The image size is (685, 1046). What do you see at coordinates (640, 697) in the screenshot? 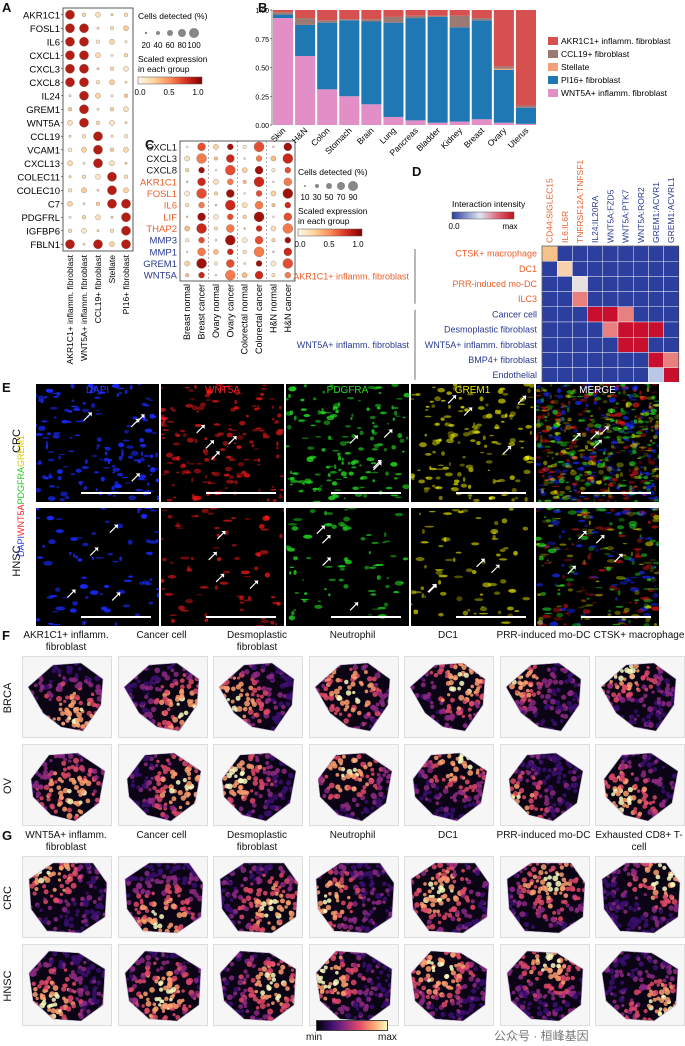
I see `spatial-map-brca` at bounding box center [640, 697].